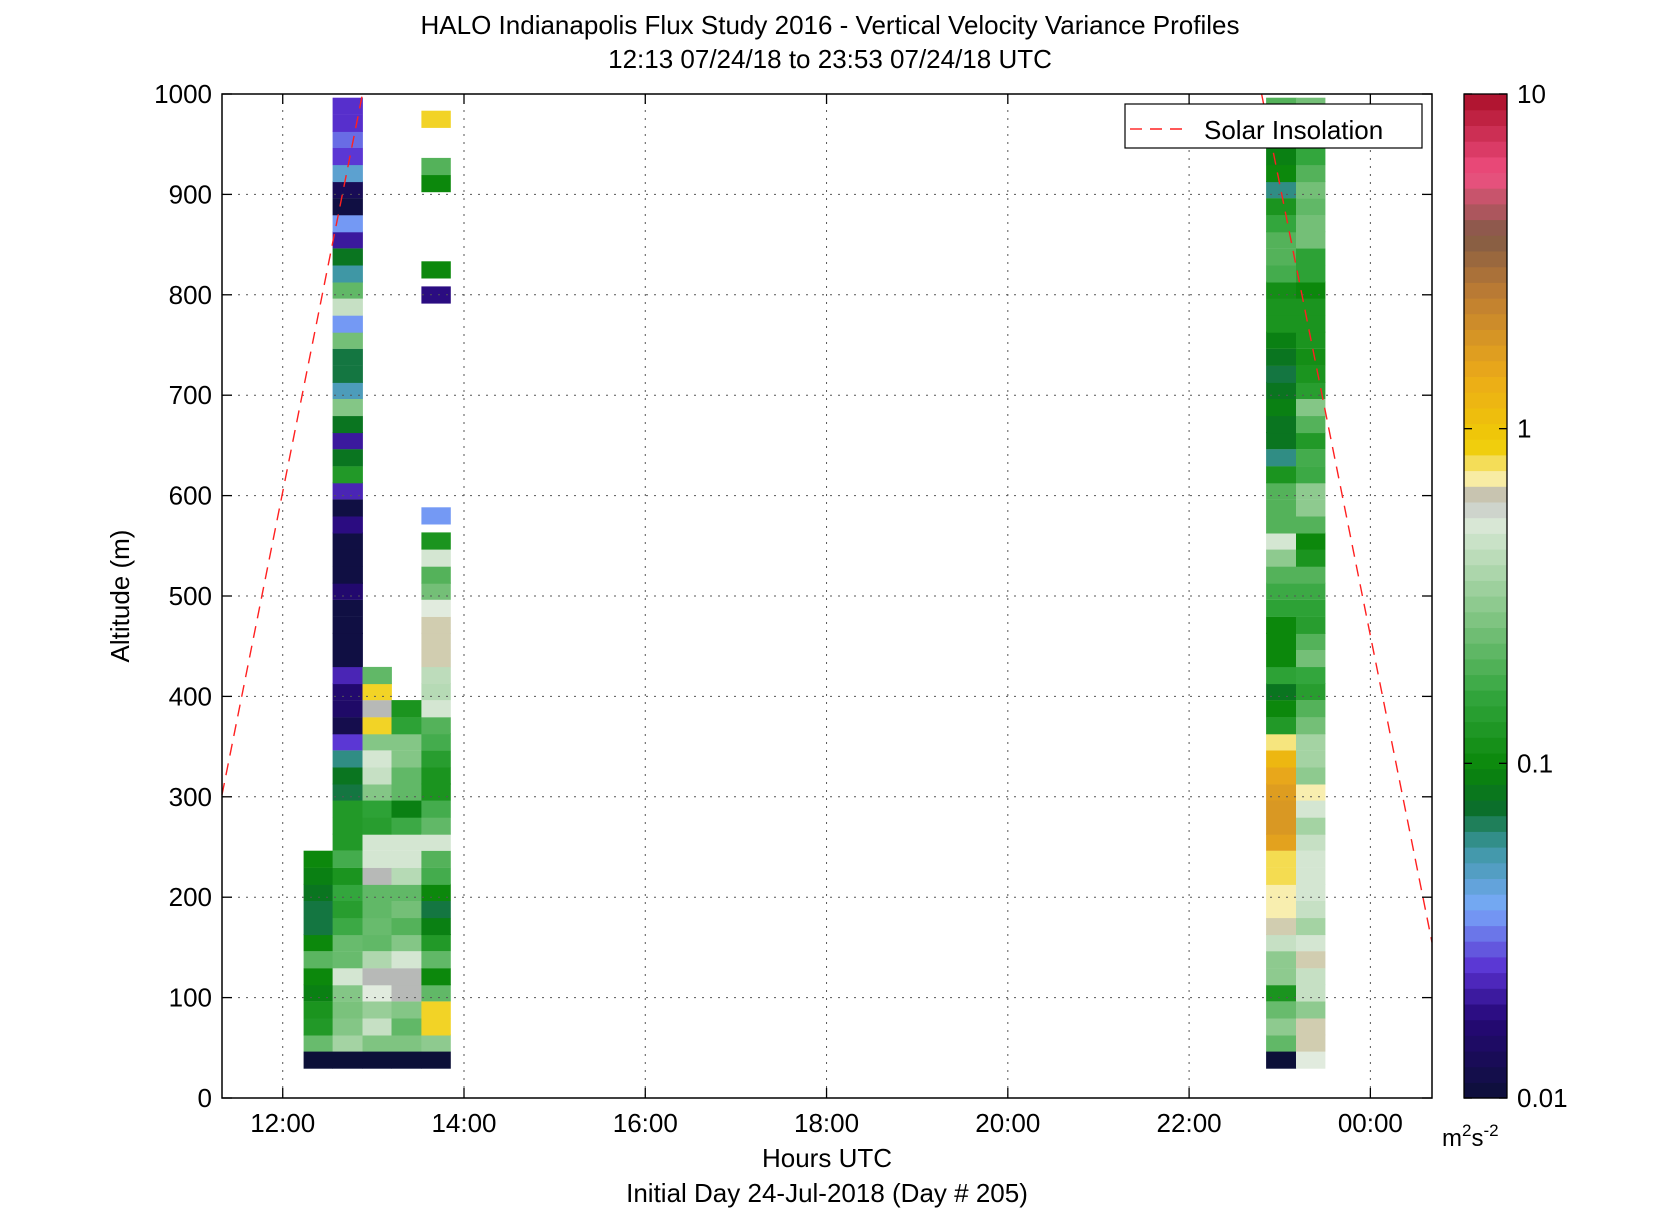 The width and height of the screenshot is (1679, 1216). What do you see at coordinates (190, 194) in the screenshot?
I see `y-tick-label: 900` at bounding box center [190, 194].